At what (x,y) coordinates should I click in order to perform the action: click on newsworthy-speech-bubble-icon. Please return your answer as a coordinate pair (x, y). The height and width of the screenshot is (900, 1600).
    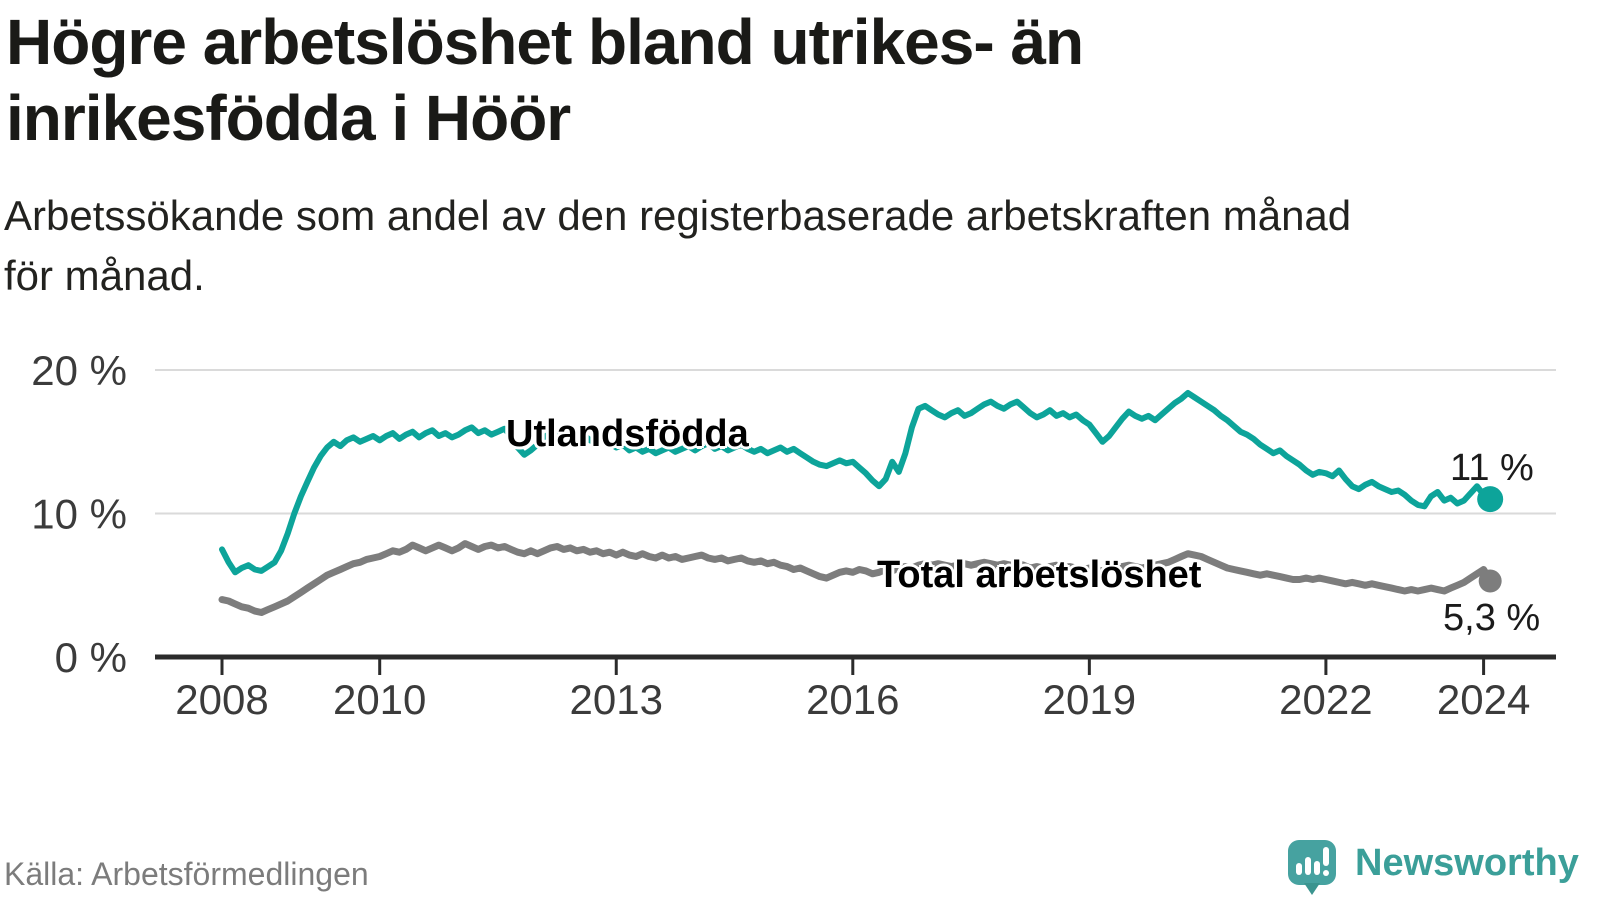
    Looking at the image, I should click on (1312, 868).